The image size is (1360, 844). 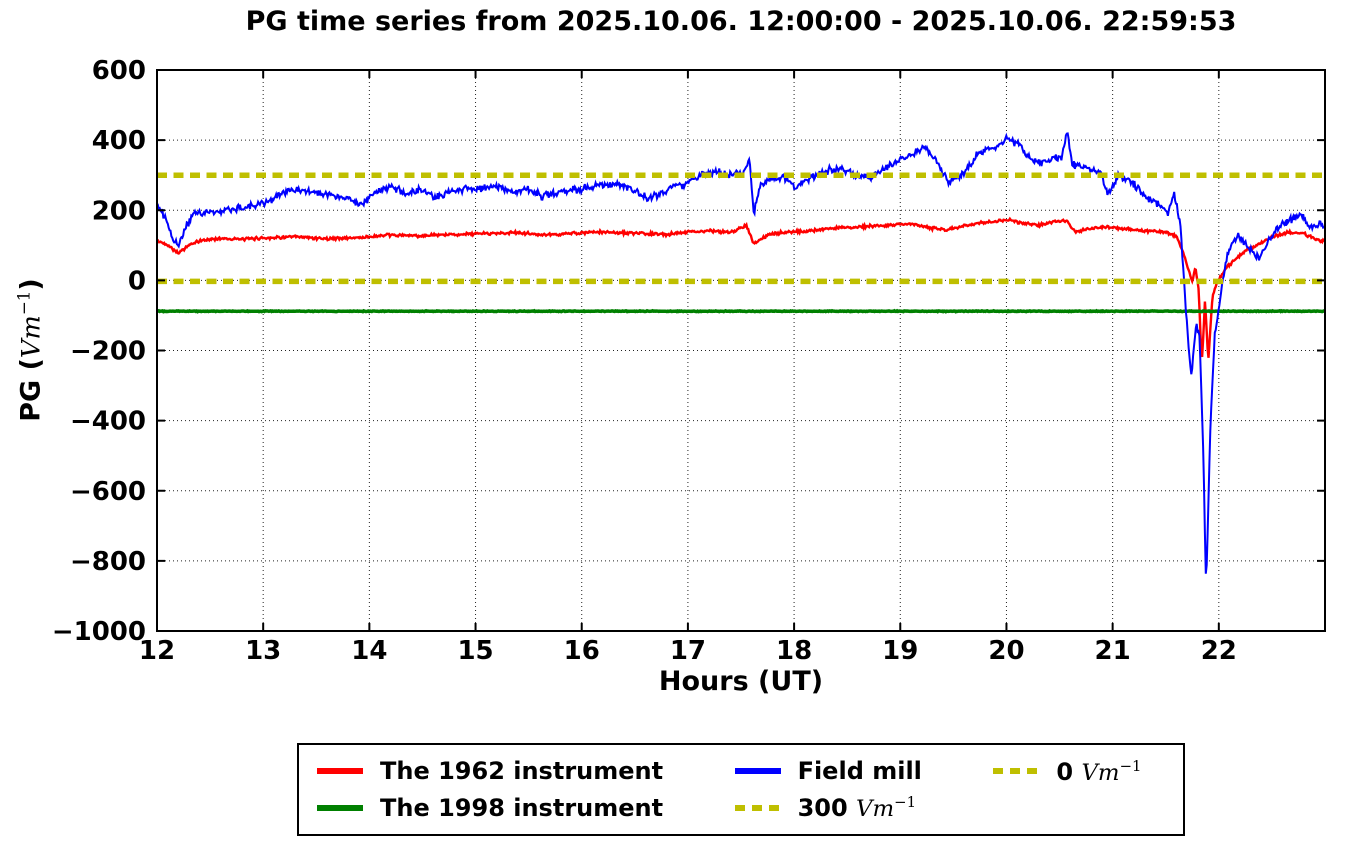 What do you see at coordinates (794, 651) in the screenshot?
I see `x-tick-label: 18` at bounding box center [794, 651].